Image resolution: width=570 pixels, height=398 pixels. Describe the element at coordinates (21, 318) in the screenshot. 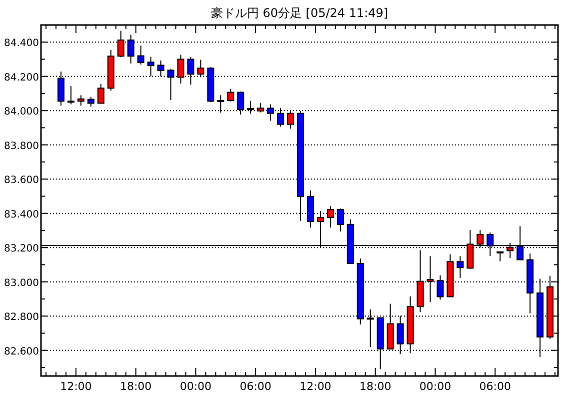

I see `y-tick-label: 82.800` at that location.